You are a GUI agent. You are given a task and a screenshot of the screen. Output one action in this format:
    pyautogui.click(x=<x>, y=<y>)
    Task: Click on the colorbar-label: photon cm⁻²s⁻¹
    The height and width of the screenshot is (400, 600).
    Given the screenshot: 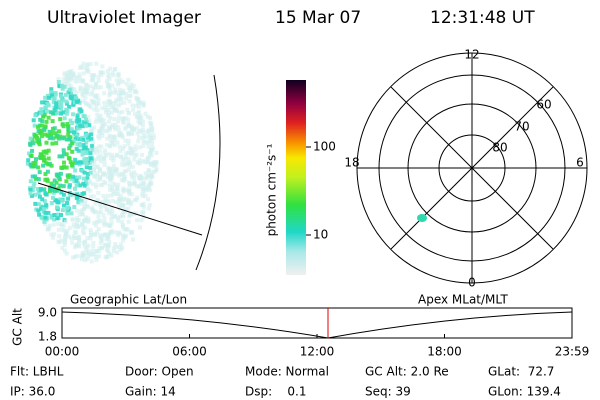 What is the action you would take?
    pyautogui.click(x=272, y=189)
    